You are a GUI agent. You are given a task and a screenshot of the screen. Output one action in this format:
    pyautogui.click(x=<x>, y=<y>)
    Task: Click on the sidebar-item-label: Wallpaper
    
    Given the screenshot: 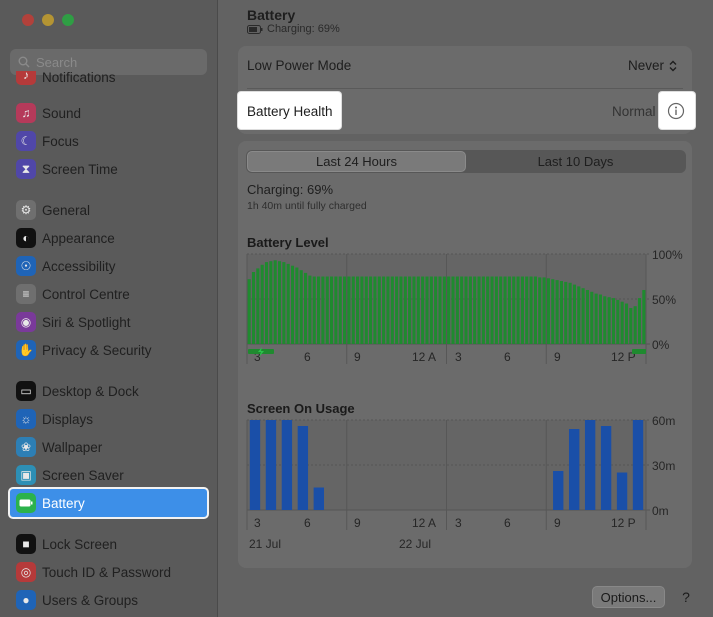 What is the action you would take?
    pyautogui.click(x=72, y=447)
    